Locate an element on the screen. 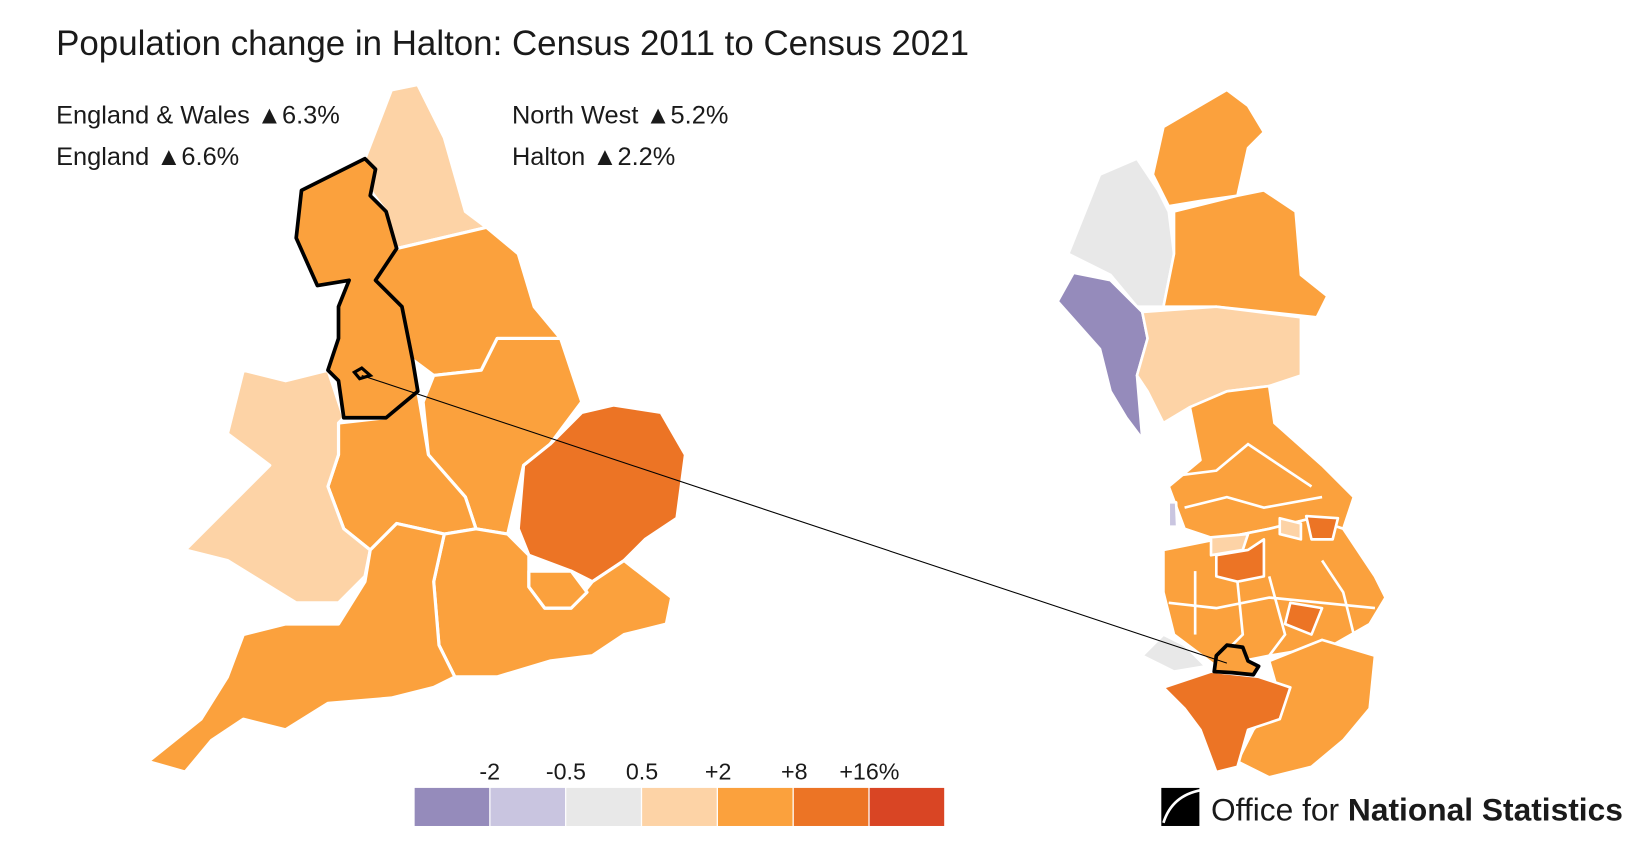 This screenshot has width=1650, height=863. stat-england: England ▲6.6% is located at coordinates (147, 157).